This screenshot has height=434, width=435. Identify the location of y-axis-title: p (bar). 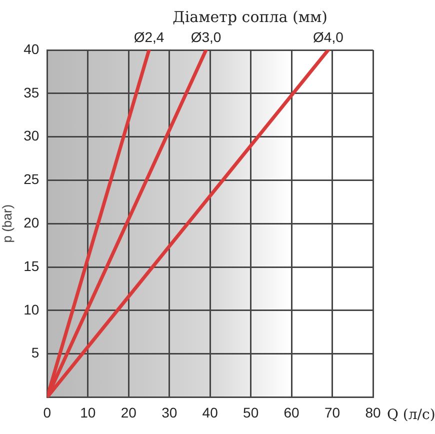
(7, 223).